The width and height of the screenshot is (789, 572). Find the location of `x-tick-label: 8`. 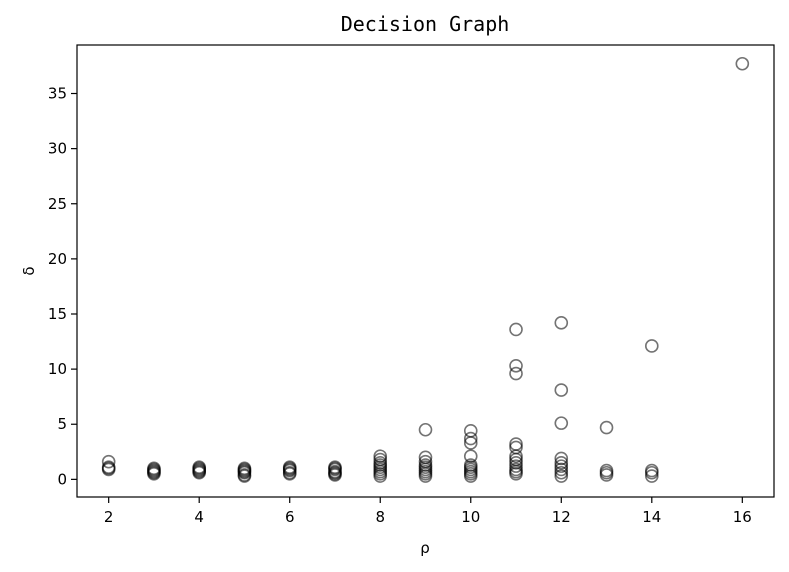

x-tick-label: 8 is located at coordinates (380, 517).